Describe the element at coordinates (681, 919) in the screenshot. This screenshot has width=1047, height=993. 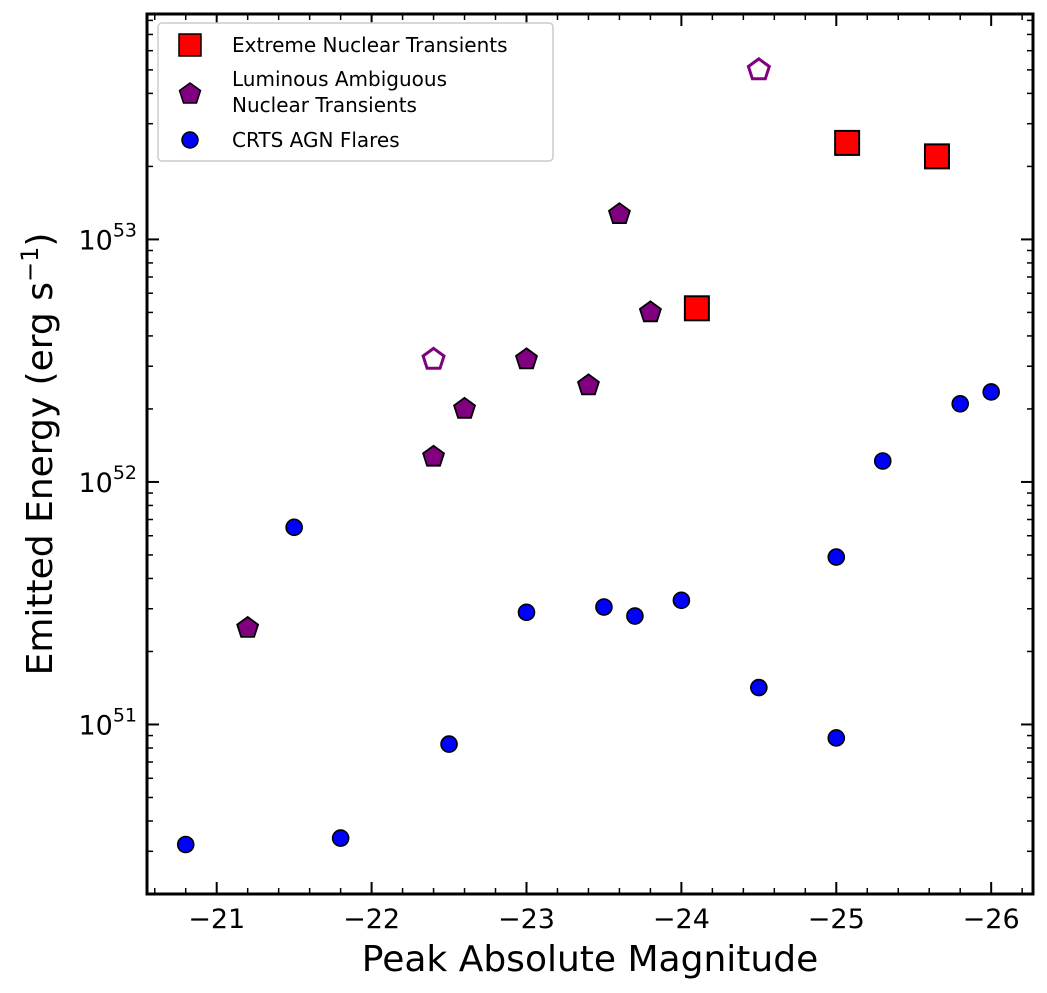
I see `x-tick-label: −24` at that location.